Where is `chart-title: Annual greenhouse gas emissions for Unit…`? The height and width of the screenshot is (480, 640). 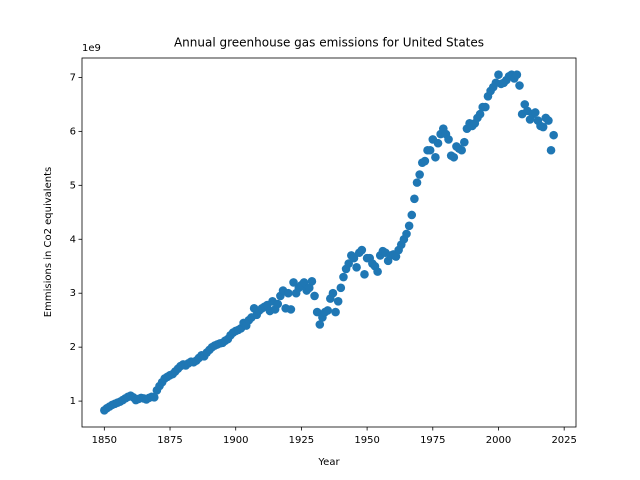 chart-title: Annual greenhouse gas emissions for Unit… is located at coordinates (329, 43).